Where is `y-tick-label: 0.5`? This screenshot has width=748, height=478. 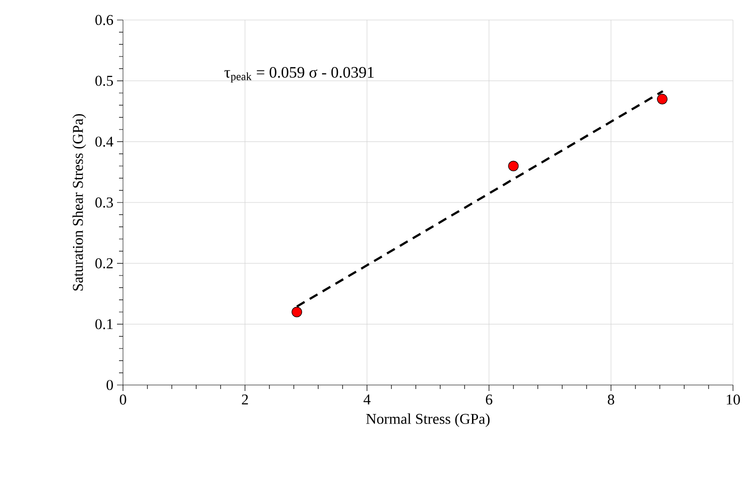 y-tick-label: 0.5 is located at coordinates (104, 81).